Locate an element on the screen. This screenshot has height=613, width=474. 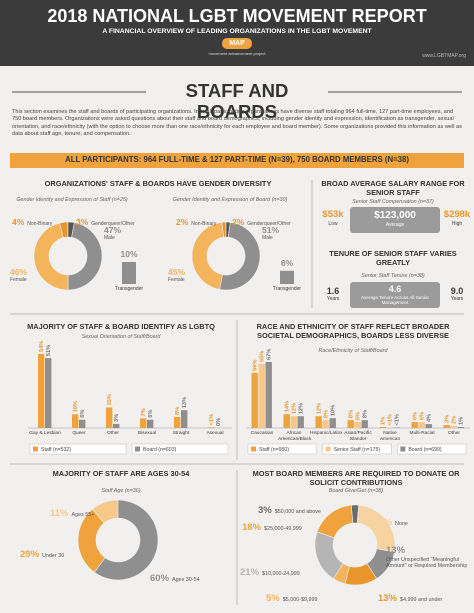
chart-subtitle: Race/Ethnicity of Staff/Board is located at coordinates (353, 351).